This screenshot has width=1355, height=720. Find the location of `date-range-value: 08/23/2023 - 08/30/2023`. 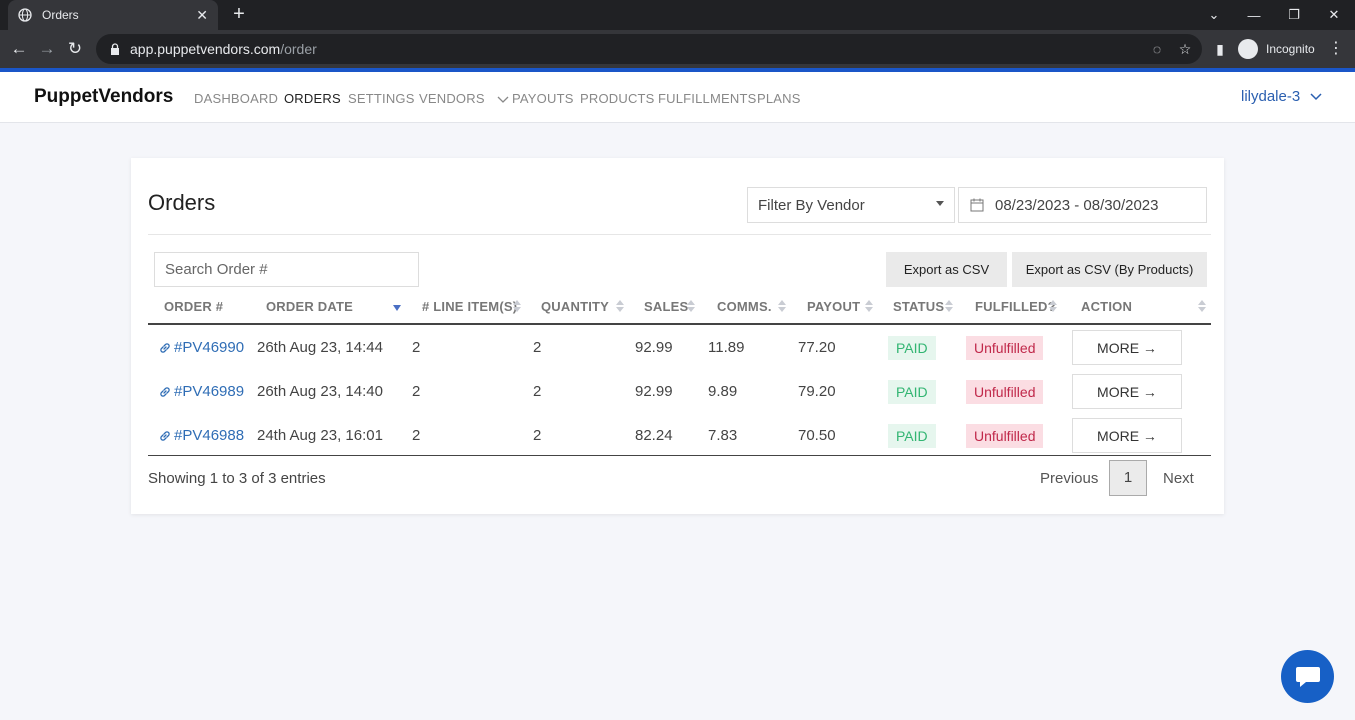

date-range-value: 08/23/2023 - 08/30/2023 is located at coordinates (1077, 205).